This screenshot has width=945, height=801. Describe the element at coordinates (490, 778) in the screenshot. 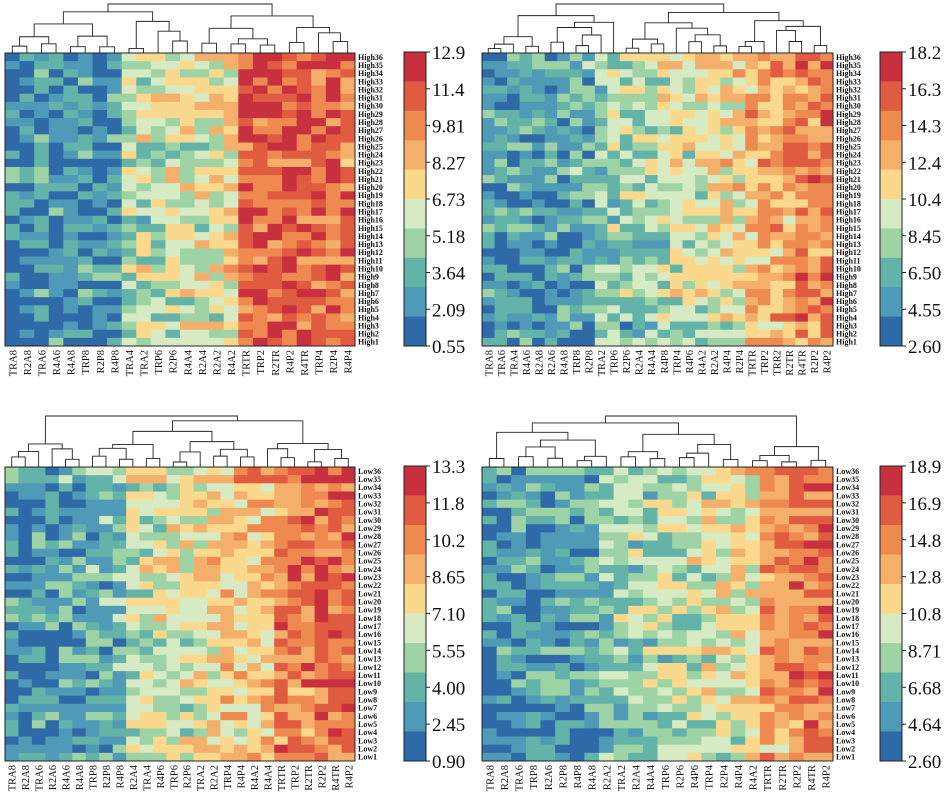

I see `column-label: TRA8` at that location.